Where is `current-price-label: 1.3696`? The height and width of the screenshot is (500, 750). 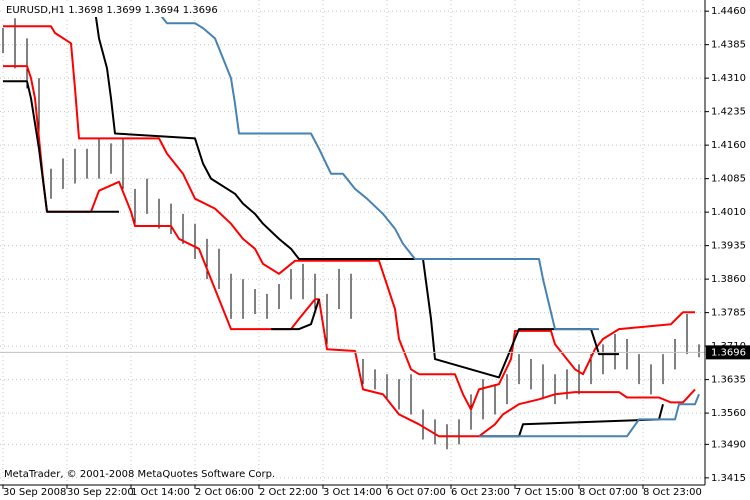
current-price-label: 1.3696 is located at coordinates (728, 352).